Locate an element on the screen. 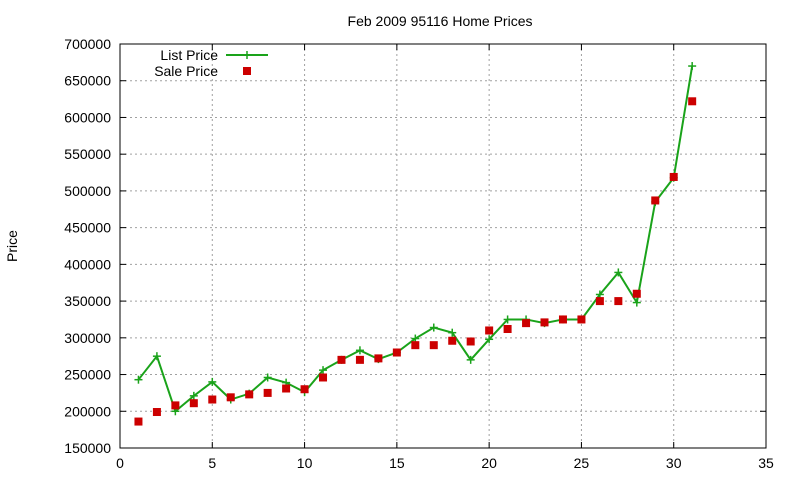 This screenshot has width=800, height=480. y-tick-label: 200000 is located at coordinates (87, 411).